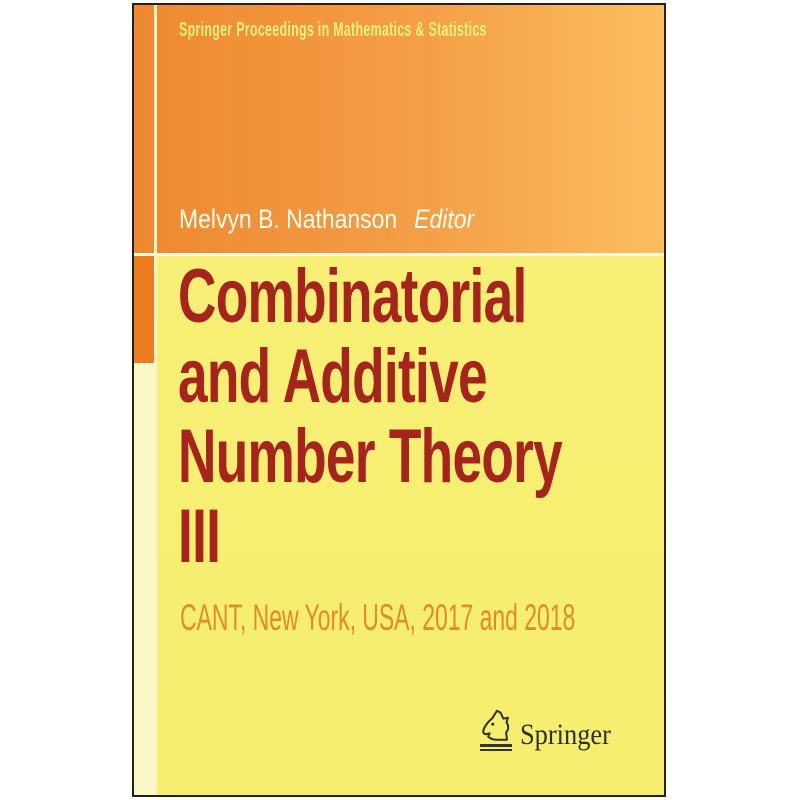  What do you see at coordinates (333, 376) in the screenshot?
I see `title-line: and Additive` at bounding box center [333, 376].